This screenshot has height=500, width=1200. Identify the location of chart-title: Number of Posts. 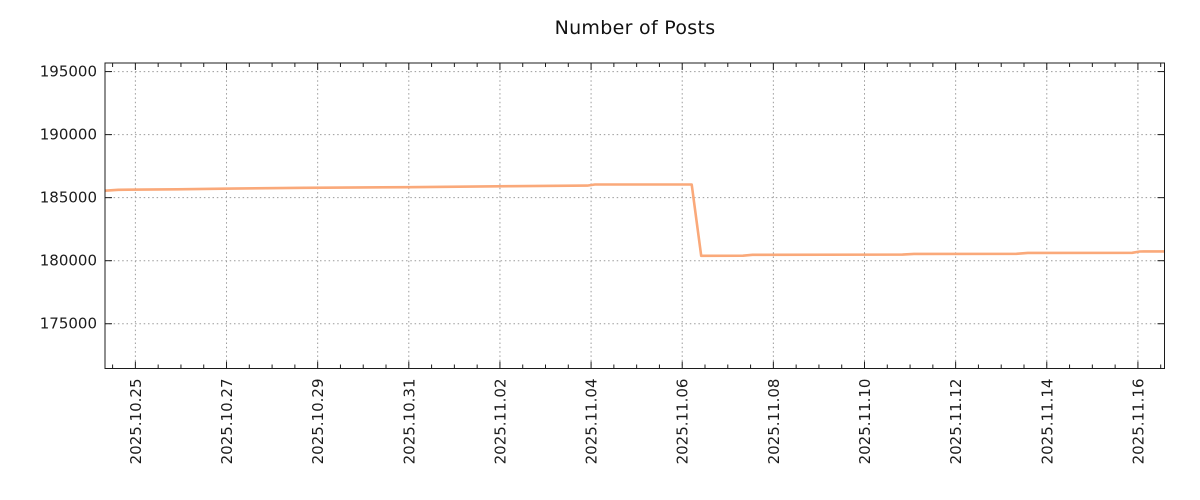
(635, 28).